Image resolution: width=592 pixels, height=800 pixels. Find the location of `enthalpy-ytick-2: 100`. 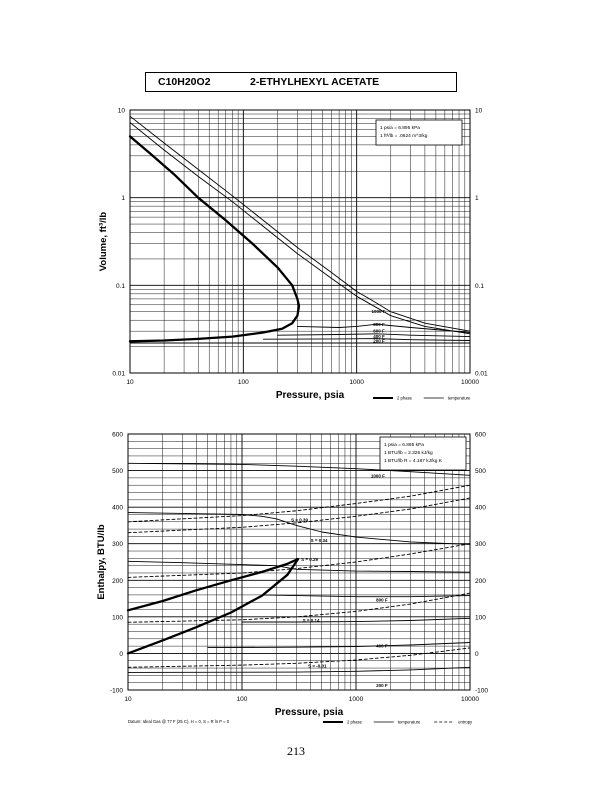

enthalpy-ytick-2: 100 is located at coordinates (117, 617).